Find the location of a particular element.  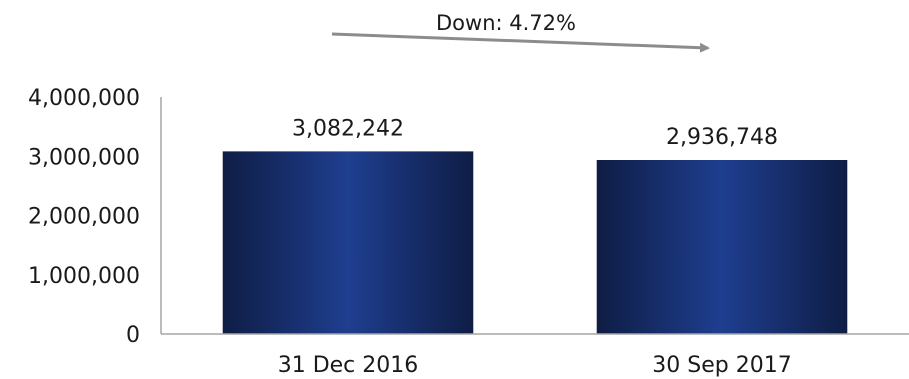

x-tick-label: 31 Dec 2016 is located at coordinates (348, 365).